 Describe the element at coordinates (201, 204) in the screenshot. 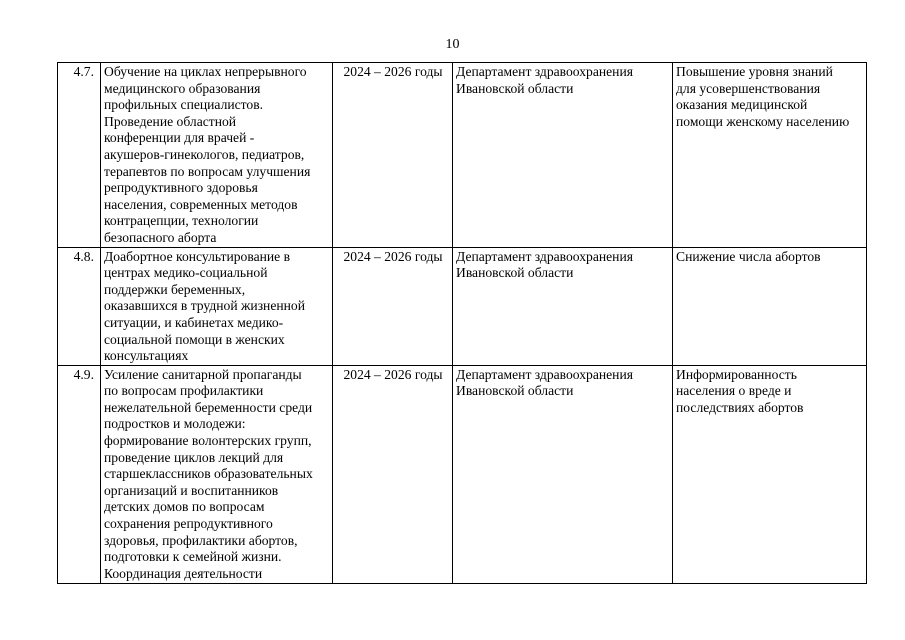

I see `text-line: населения, современных методов` at that location.